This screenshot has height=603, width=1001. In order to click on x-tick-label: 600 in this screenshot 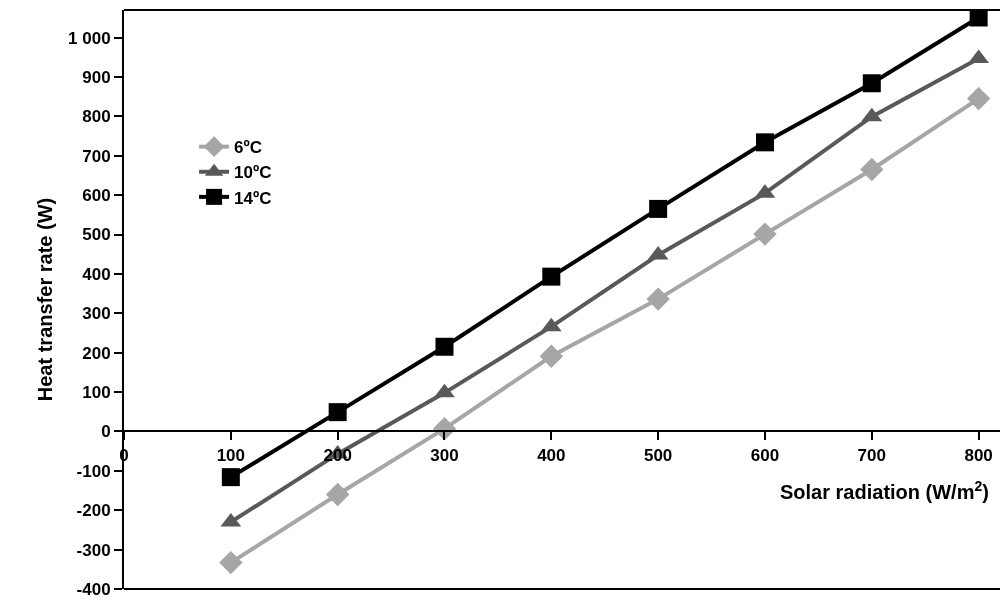, I will do `click(765, 455)`.